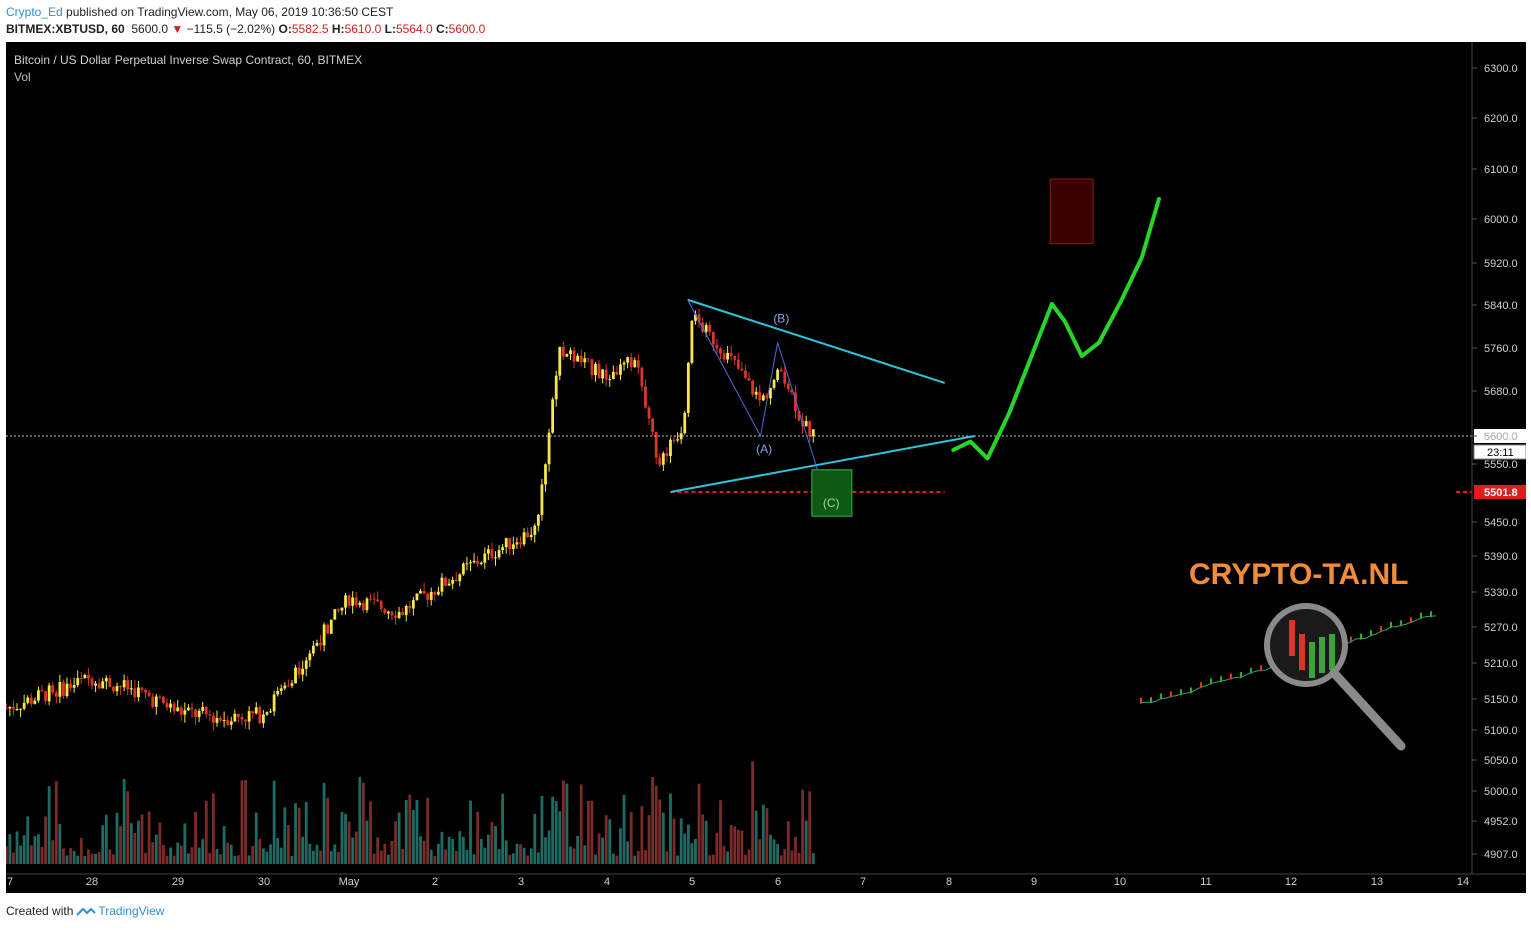 Image resolution: width=1531 pixels, height=930 pixels. Describe the element at coordinates (1501, 220) in the screenshot. I see `y-tick-label: 6000.0` at that location.